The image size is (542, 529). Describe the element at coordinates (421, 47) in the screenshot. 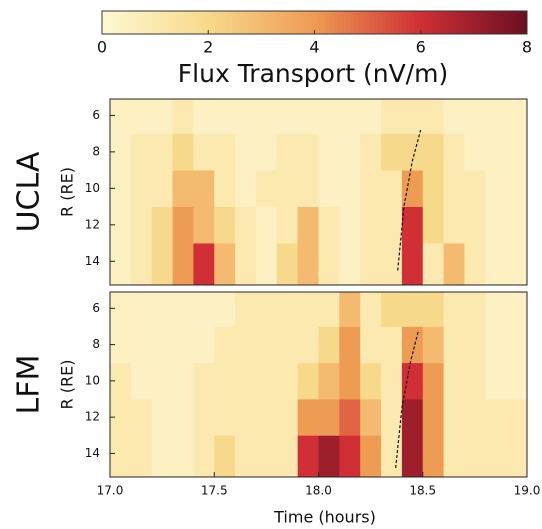

I see `colorbar-tick-label: 6` at that location.